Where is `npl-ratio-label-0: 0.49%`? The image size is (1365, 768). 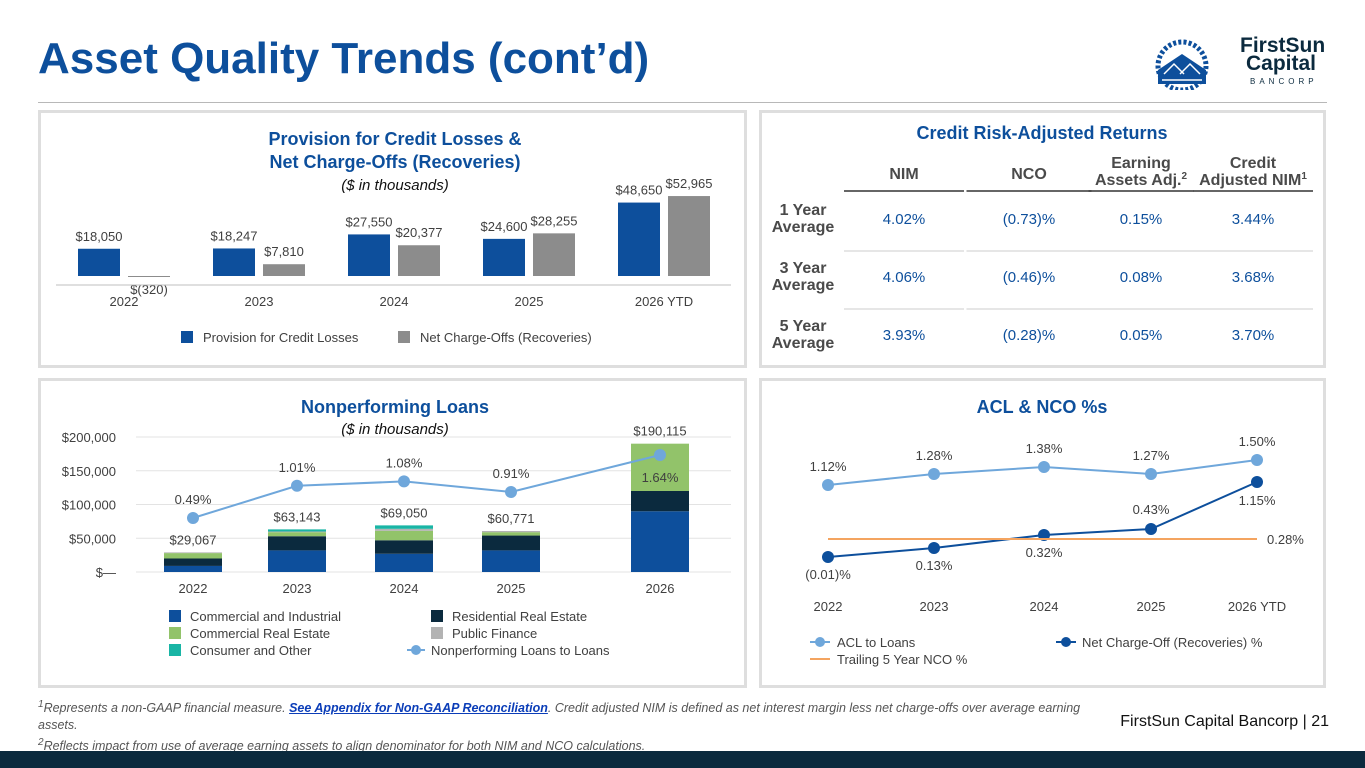 npl-ratio-label-0: 0.49% is located at coordinates (193, 499).